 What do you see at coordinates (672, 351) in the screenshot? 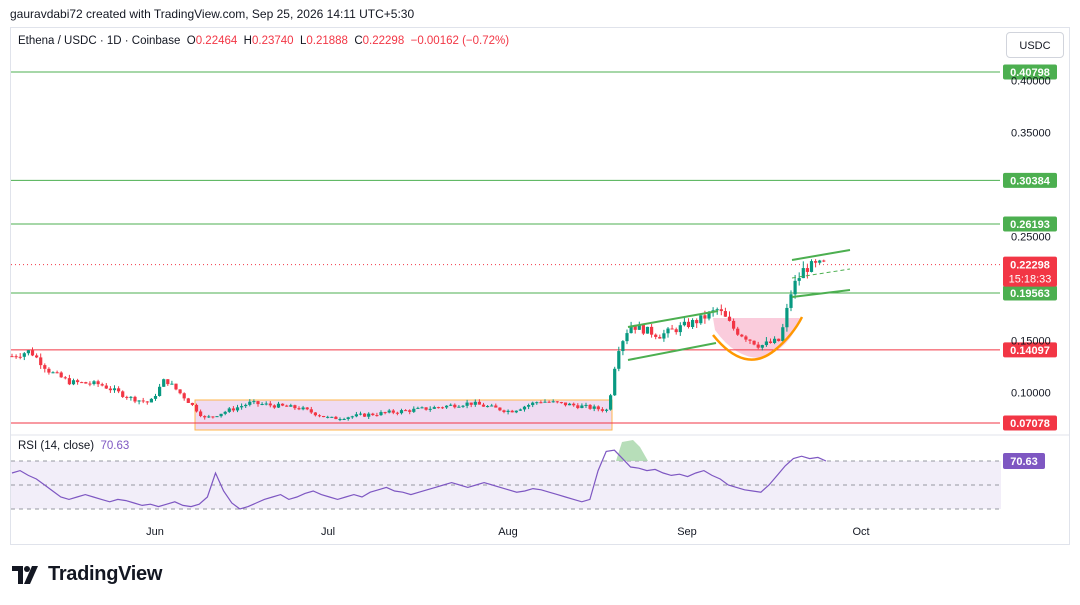
I see `flag-lower-line` at bounding box center [672, 351].